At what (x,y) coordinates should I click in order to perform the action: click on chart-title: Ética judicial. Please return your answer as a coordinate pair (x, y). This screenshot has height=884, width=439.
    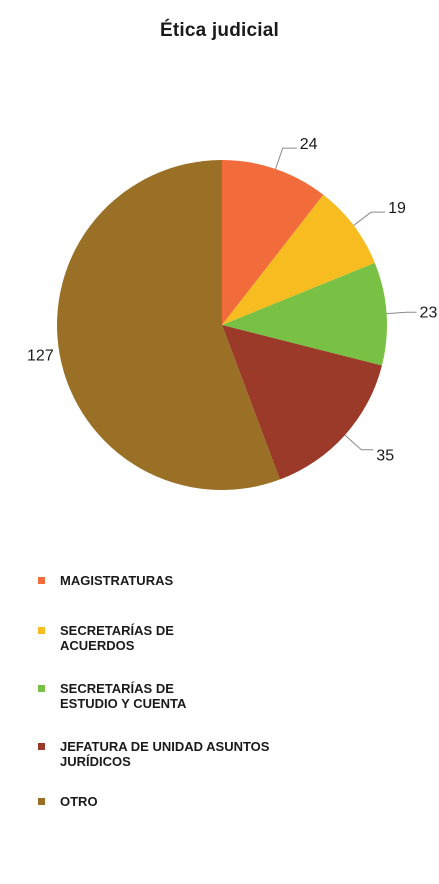
    Looking at the image, I should click on (219, 30).